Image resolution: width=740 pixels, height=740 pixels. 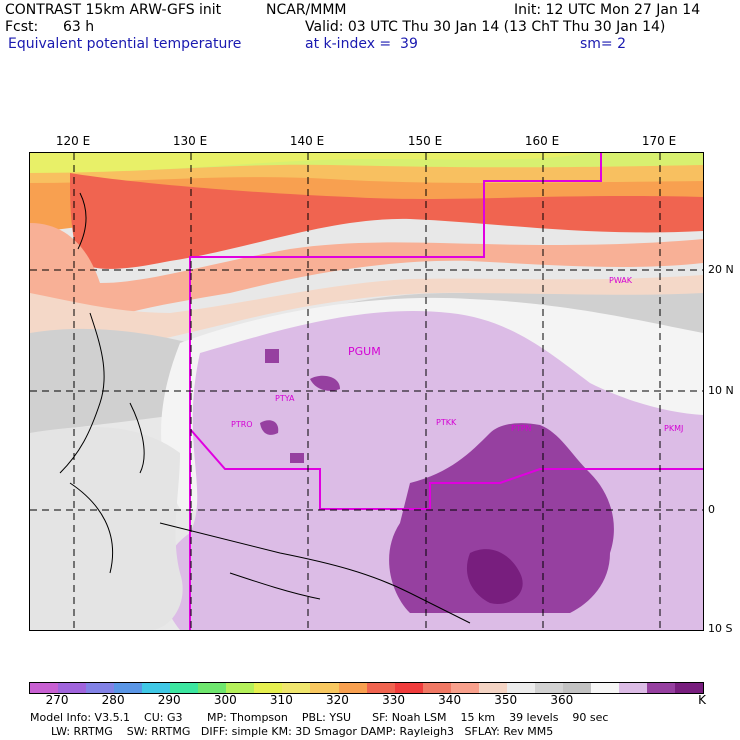 I want to click on model-title: CONTRAST 15km ARW-GFS init, so click(x=113, y=10).